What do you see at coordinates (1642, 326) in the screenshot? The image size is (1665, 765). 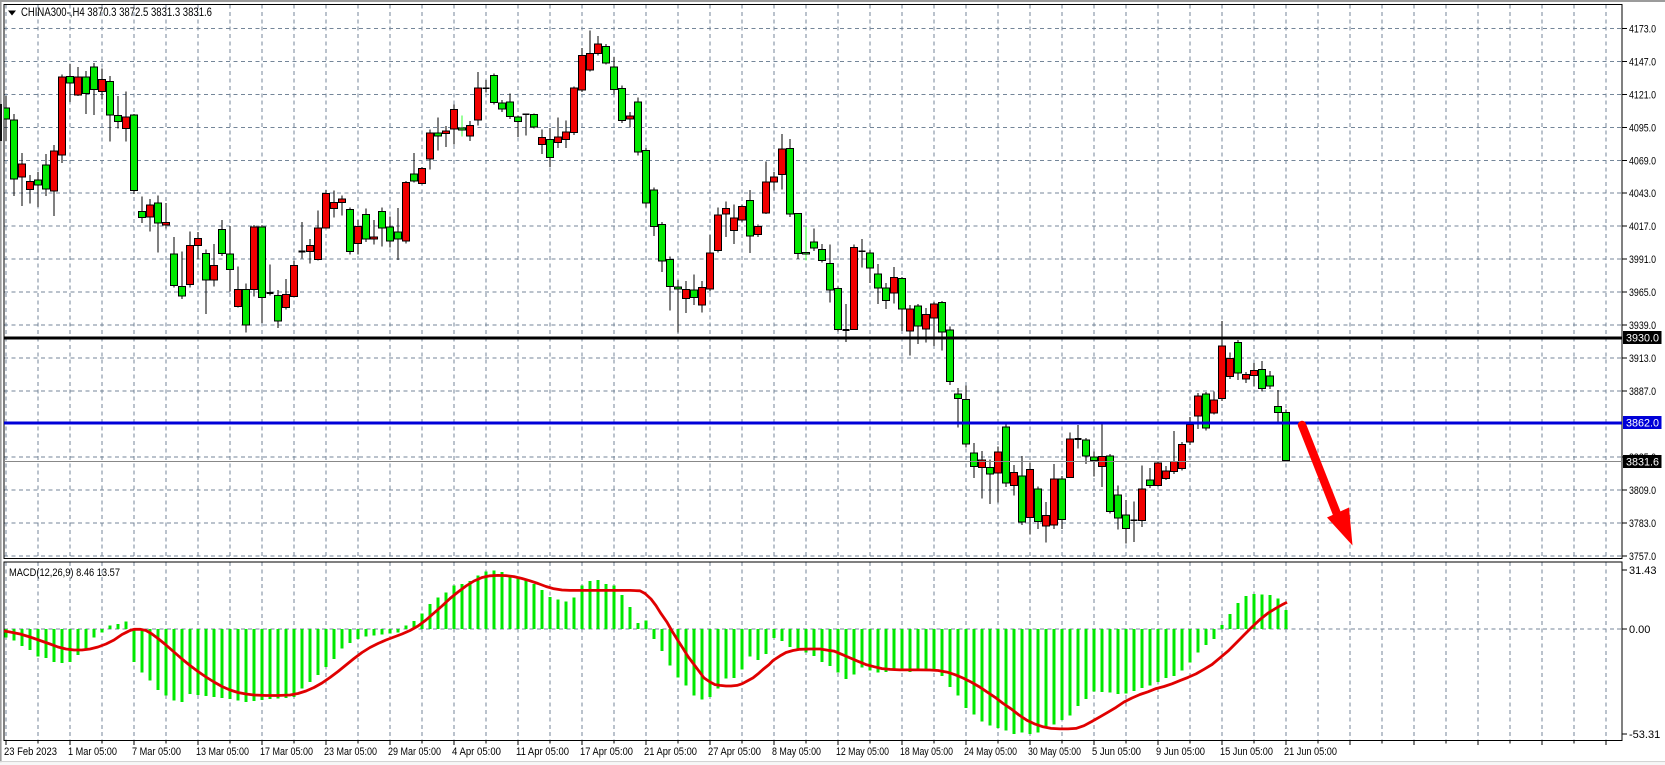 I see `svg-text: 3939.0` at bounding box center [1642, 326].